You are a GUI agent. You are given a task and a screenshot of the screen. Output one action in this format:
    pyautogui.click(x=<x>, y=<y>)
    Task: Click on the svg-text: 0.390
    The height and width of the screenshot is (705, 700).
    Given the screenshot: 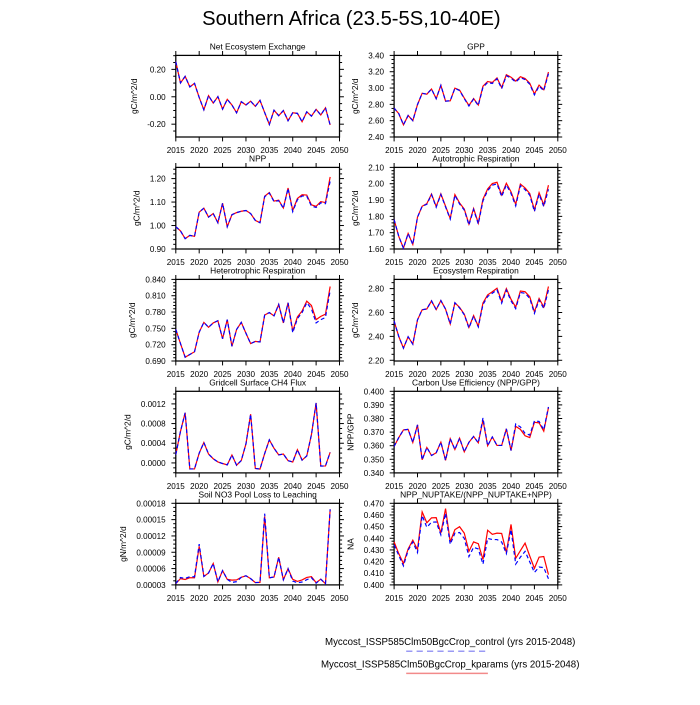 What is the action you would take?
    pyautogui.click(x=374, y=405)
    